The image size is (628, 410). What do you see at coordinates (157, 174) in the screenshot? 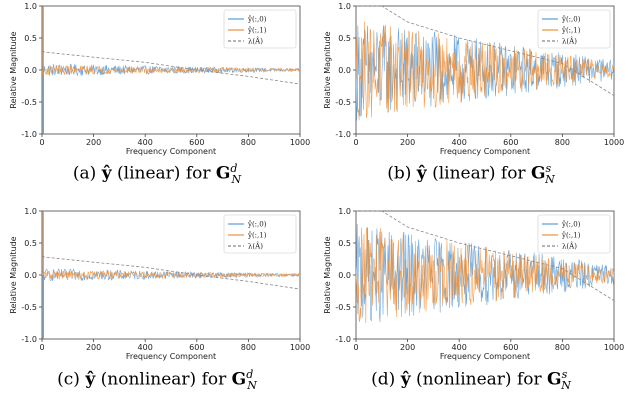
I see `caption-a: (a) ŷ (linear) for GdN` at bounding box center [157, 174].